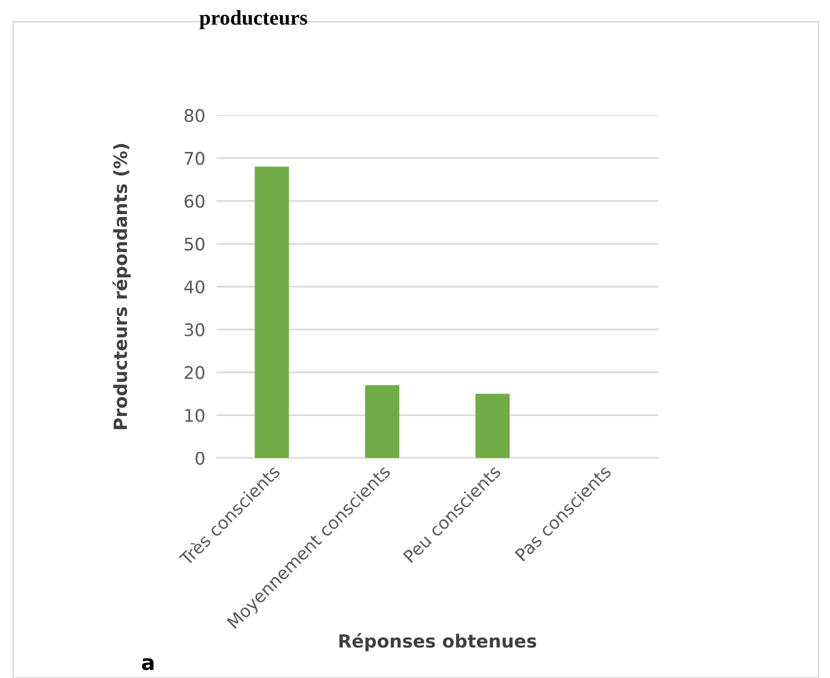 This screenshot has height=678, width=830. Describe the element at coordinates (194, 158) in the screenshot. I see `y-tick-label: 70` at that location.